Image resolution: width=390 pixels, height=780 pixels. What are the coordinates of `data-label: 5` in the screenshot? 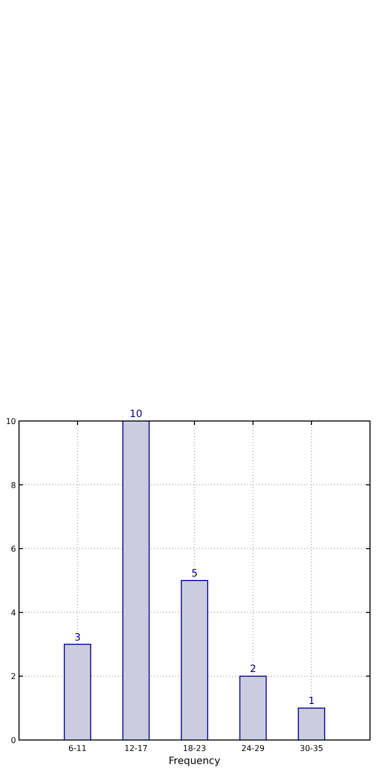 It's located at (194, 574).